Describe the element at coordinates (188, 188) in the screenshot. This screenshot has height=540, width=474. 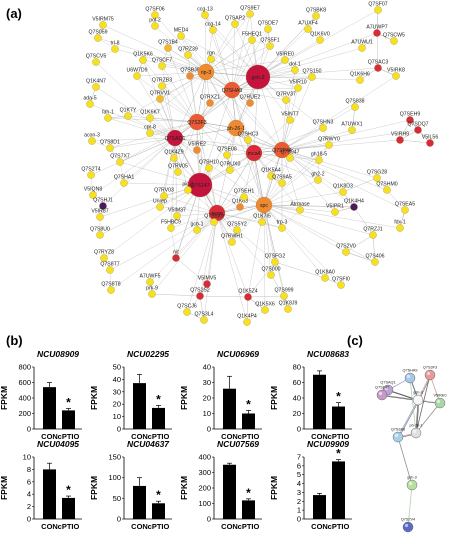
I see `network-node: pic-1` at that location.